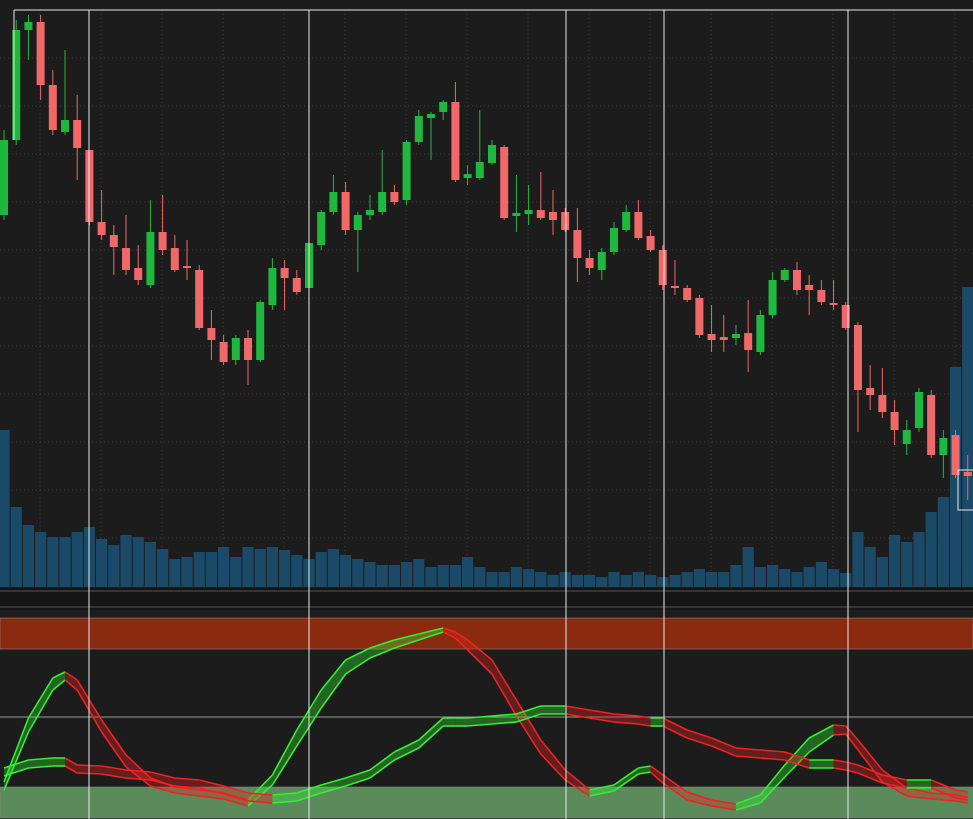  Describe the element at coordinates (486, 802) in the screenshot. I see `zone` at that location.